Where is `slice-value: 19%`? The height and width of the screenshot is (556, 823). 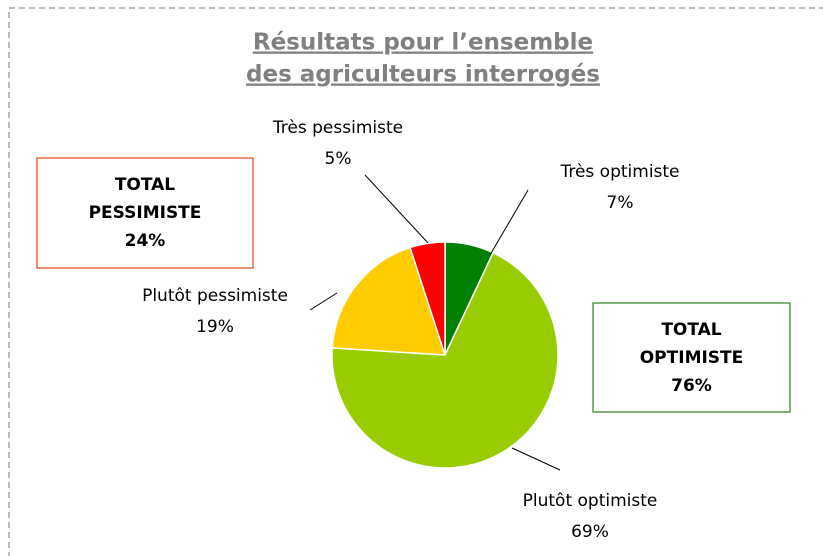
slice-value: 19% is located at coordinates (215, 327).